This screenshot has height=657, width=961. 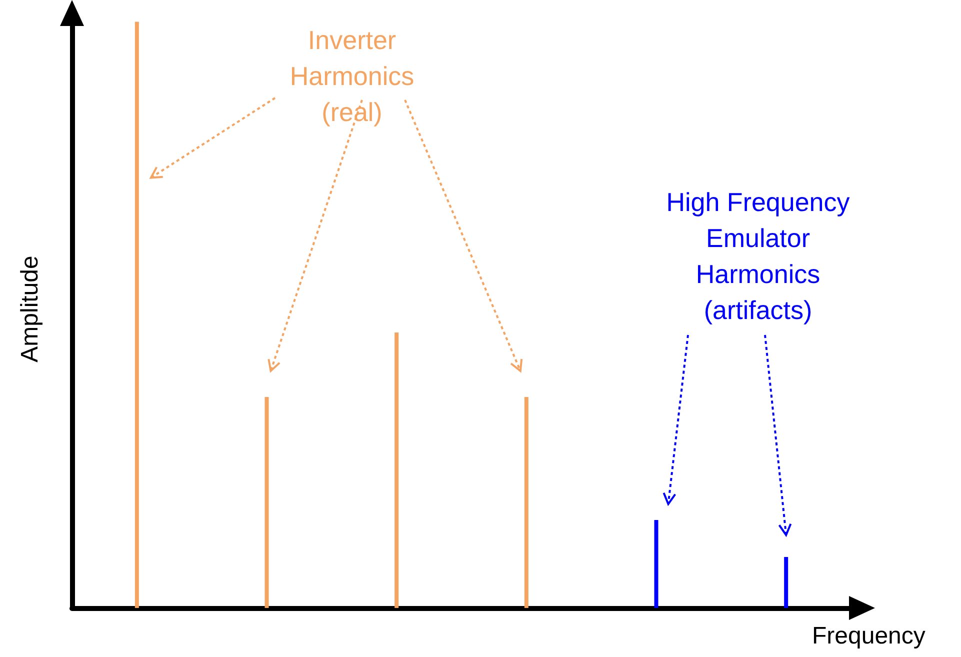 What do you see at coordinates (758, 256) in the screenshot?
I see `annotation: High Frequency Emulator Harmonics (artifacts)` at bounding box center [758, 256].